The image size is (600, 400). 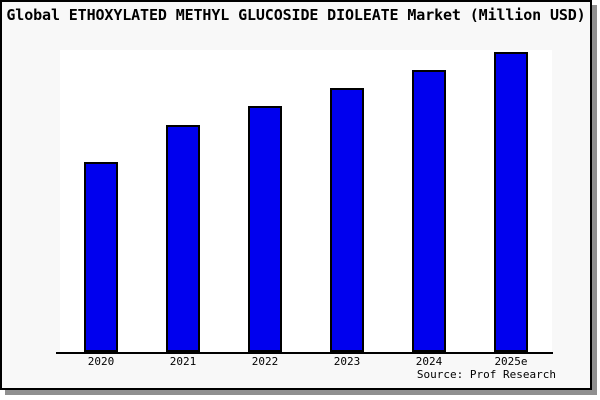 I want to click on bar-2025e, so click(x=511, y=202).